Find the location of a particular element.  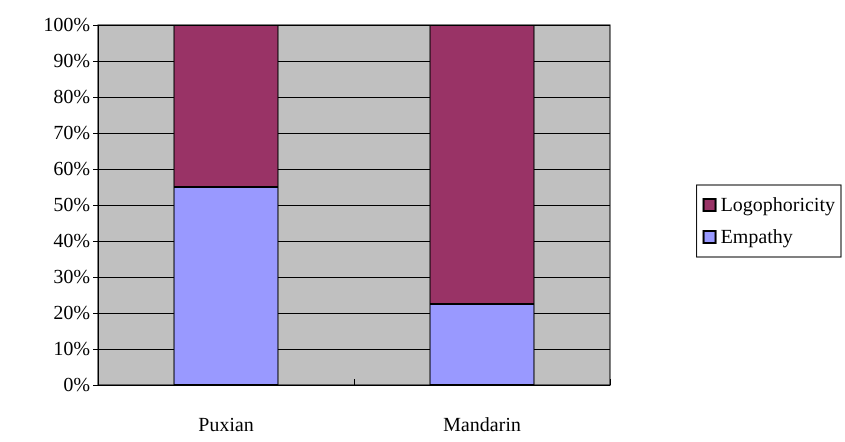

legend-label: Logophoricity is located at coordinates (778, 205).